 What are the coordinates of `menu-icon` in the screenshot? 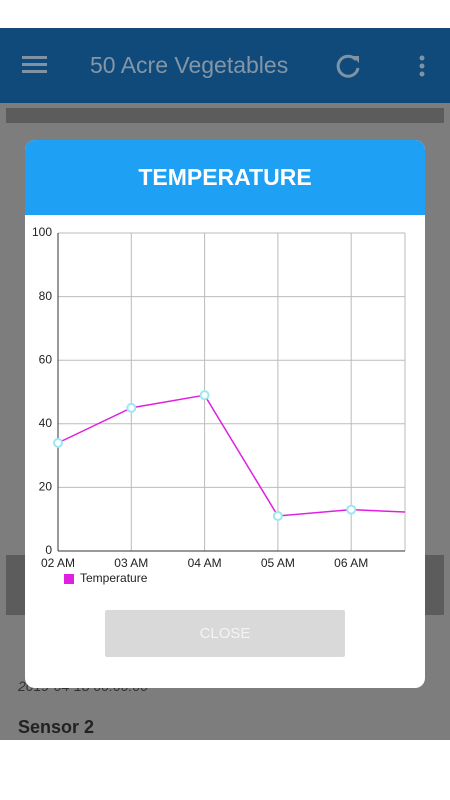 It's located at (35, 65).